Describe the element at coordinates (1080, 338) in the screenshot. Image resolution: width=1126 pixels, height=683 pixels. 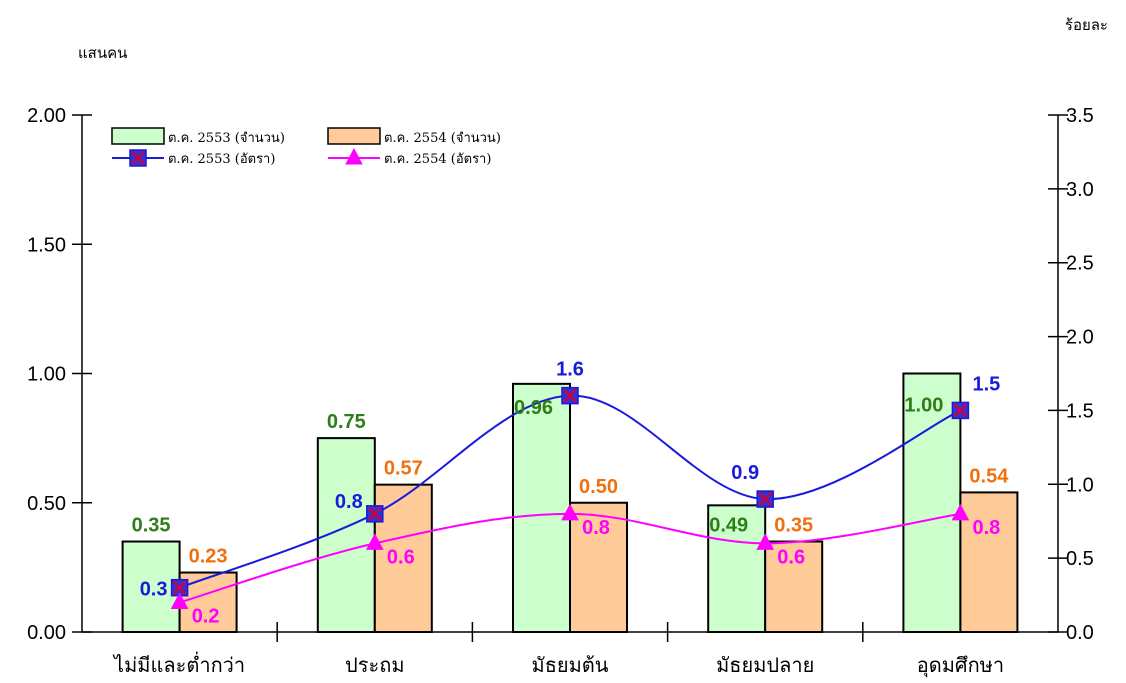
I see `right-tick-label: 2.0` at that location.